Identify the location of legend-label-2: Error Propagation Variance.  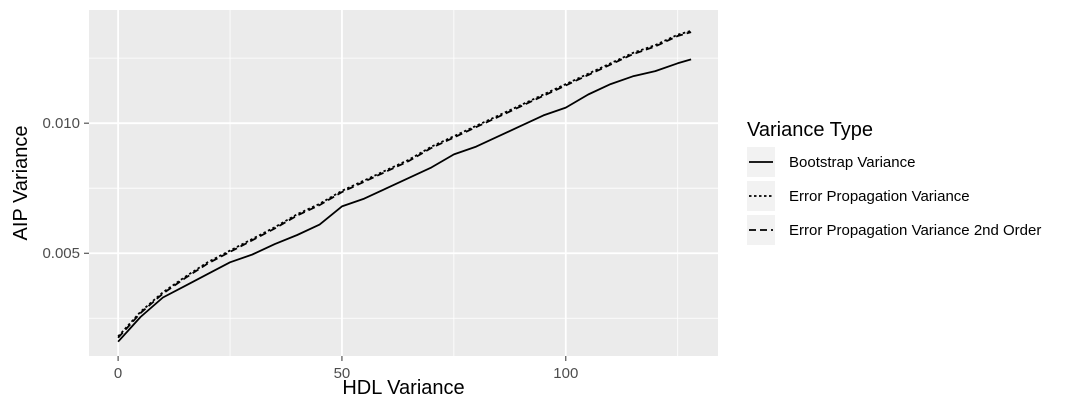
(879, 196).